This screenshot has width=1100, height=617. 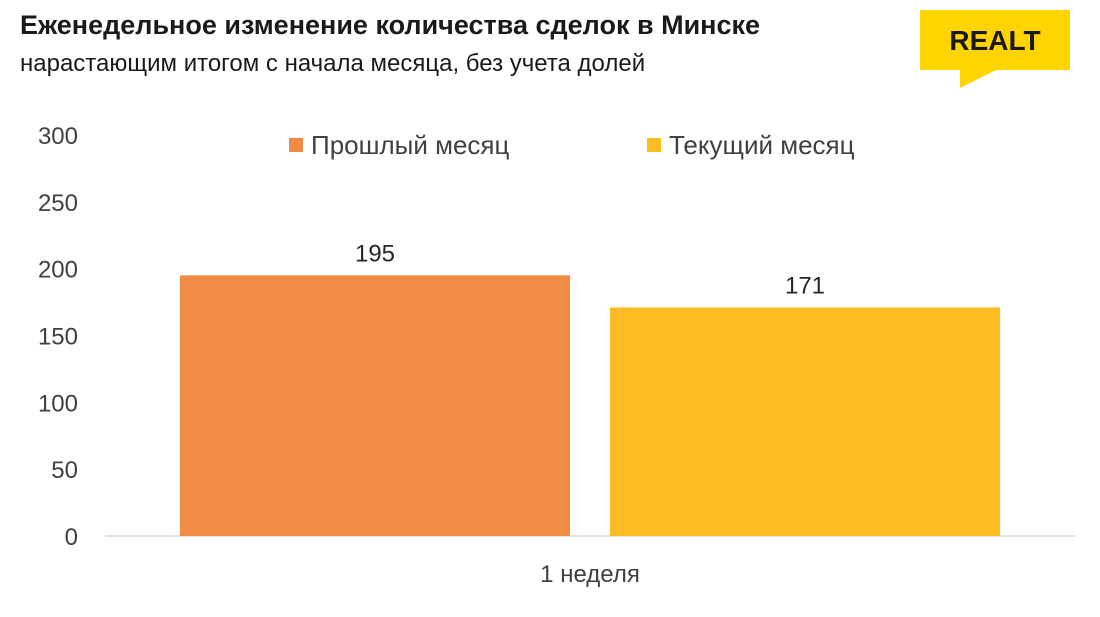 What do you see at coordinates (994, 40) in the screenshot?
I see `logo-text: REALT` at bounding box center [994, 40].